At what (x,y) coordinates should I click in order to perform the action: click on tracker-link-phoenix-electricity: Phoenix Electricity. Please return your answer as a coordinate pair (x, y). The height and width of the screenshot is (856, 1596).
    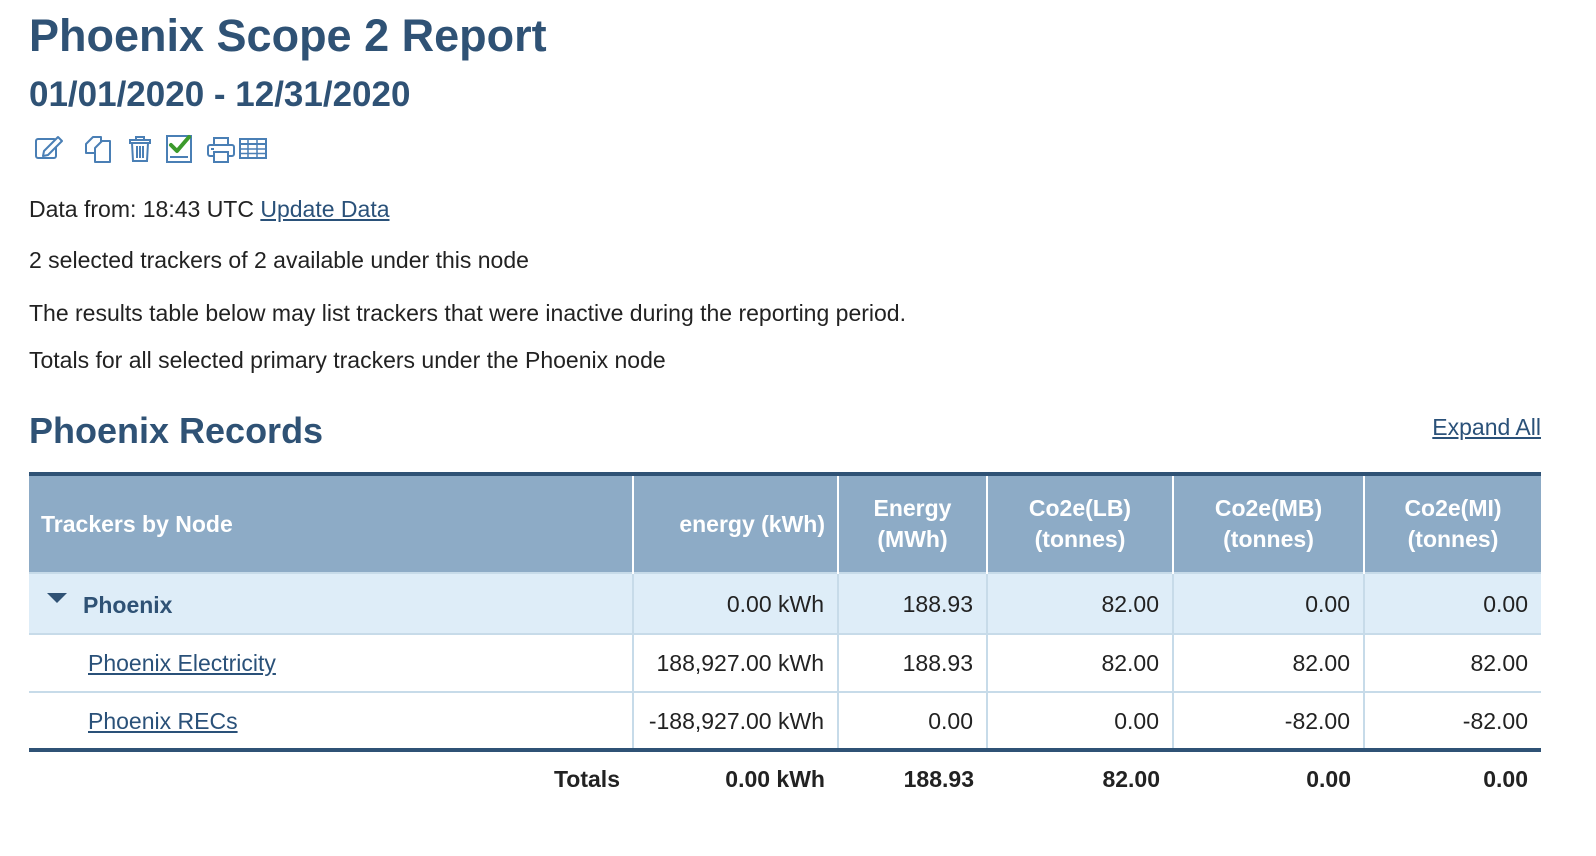
    Looking at the image, I should click on (182, 663).